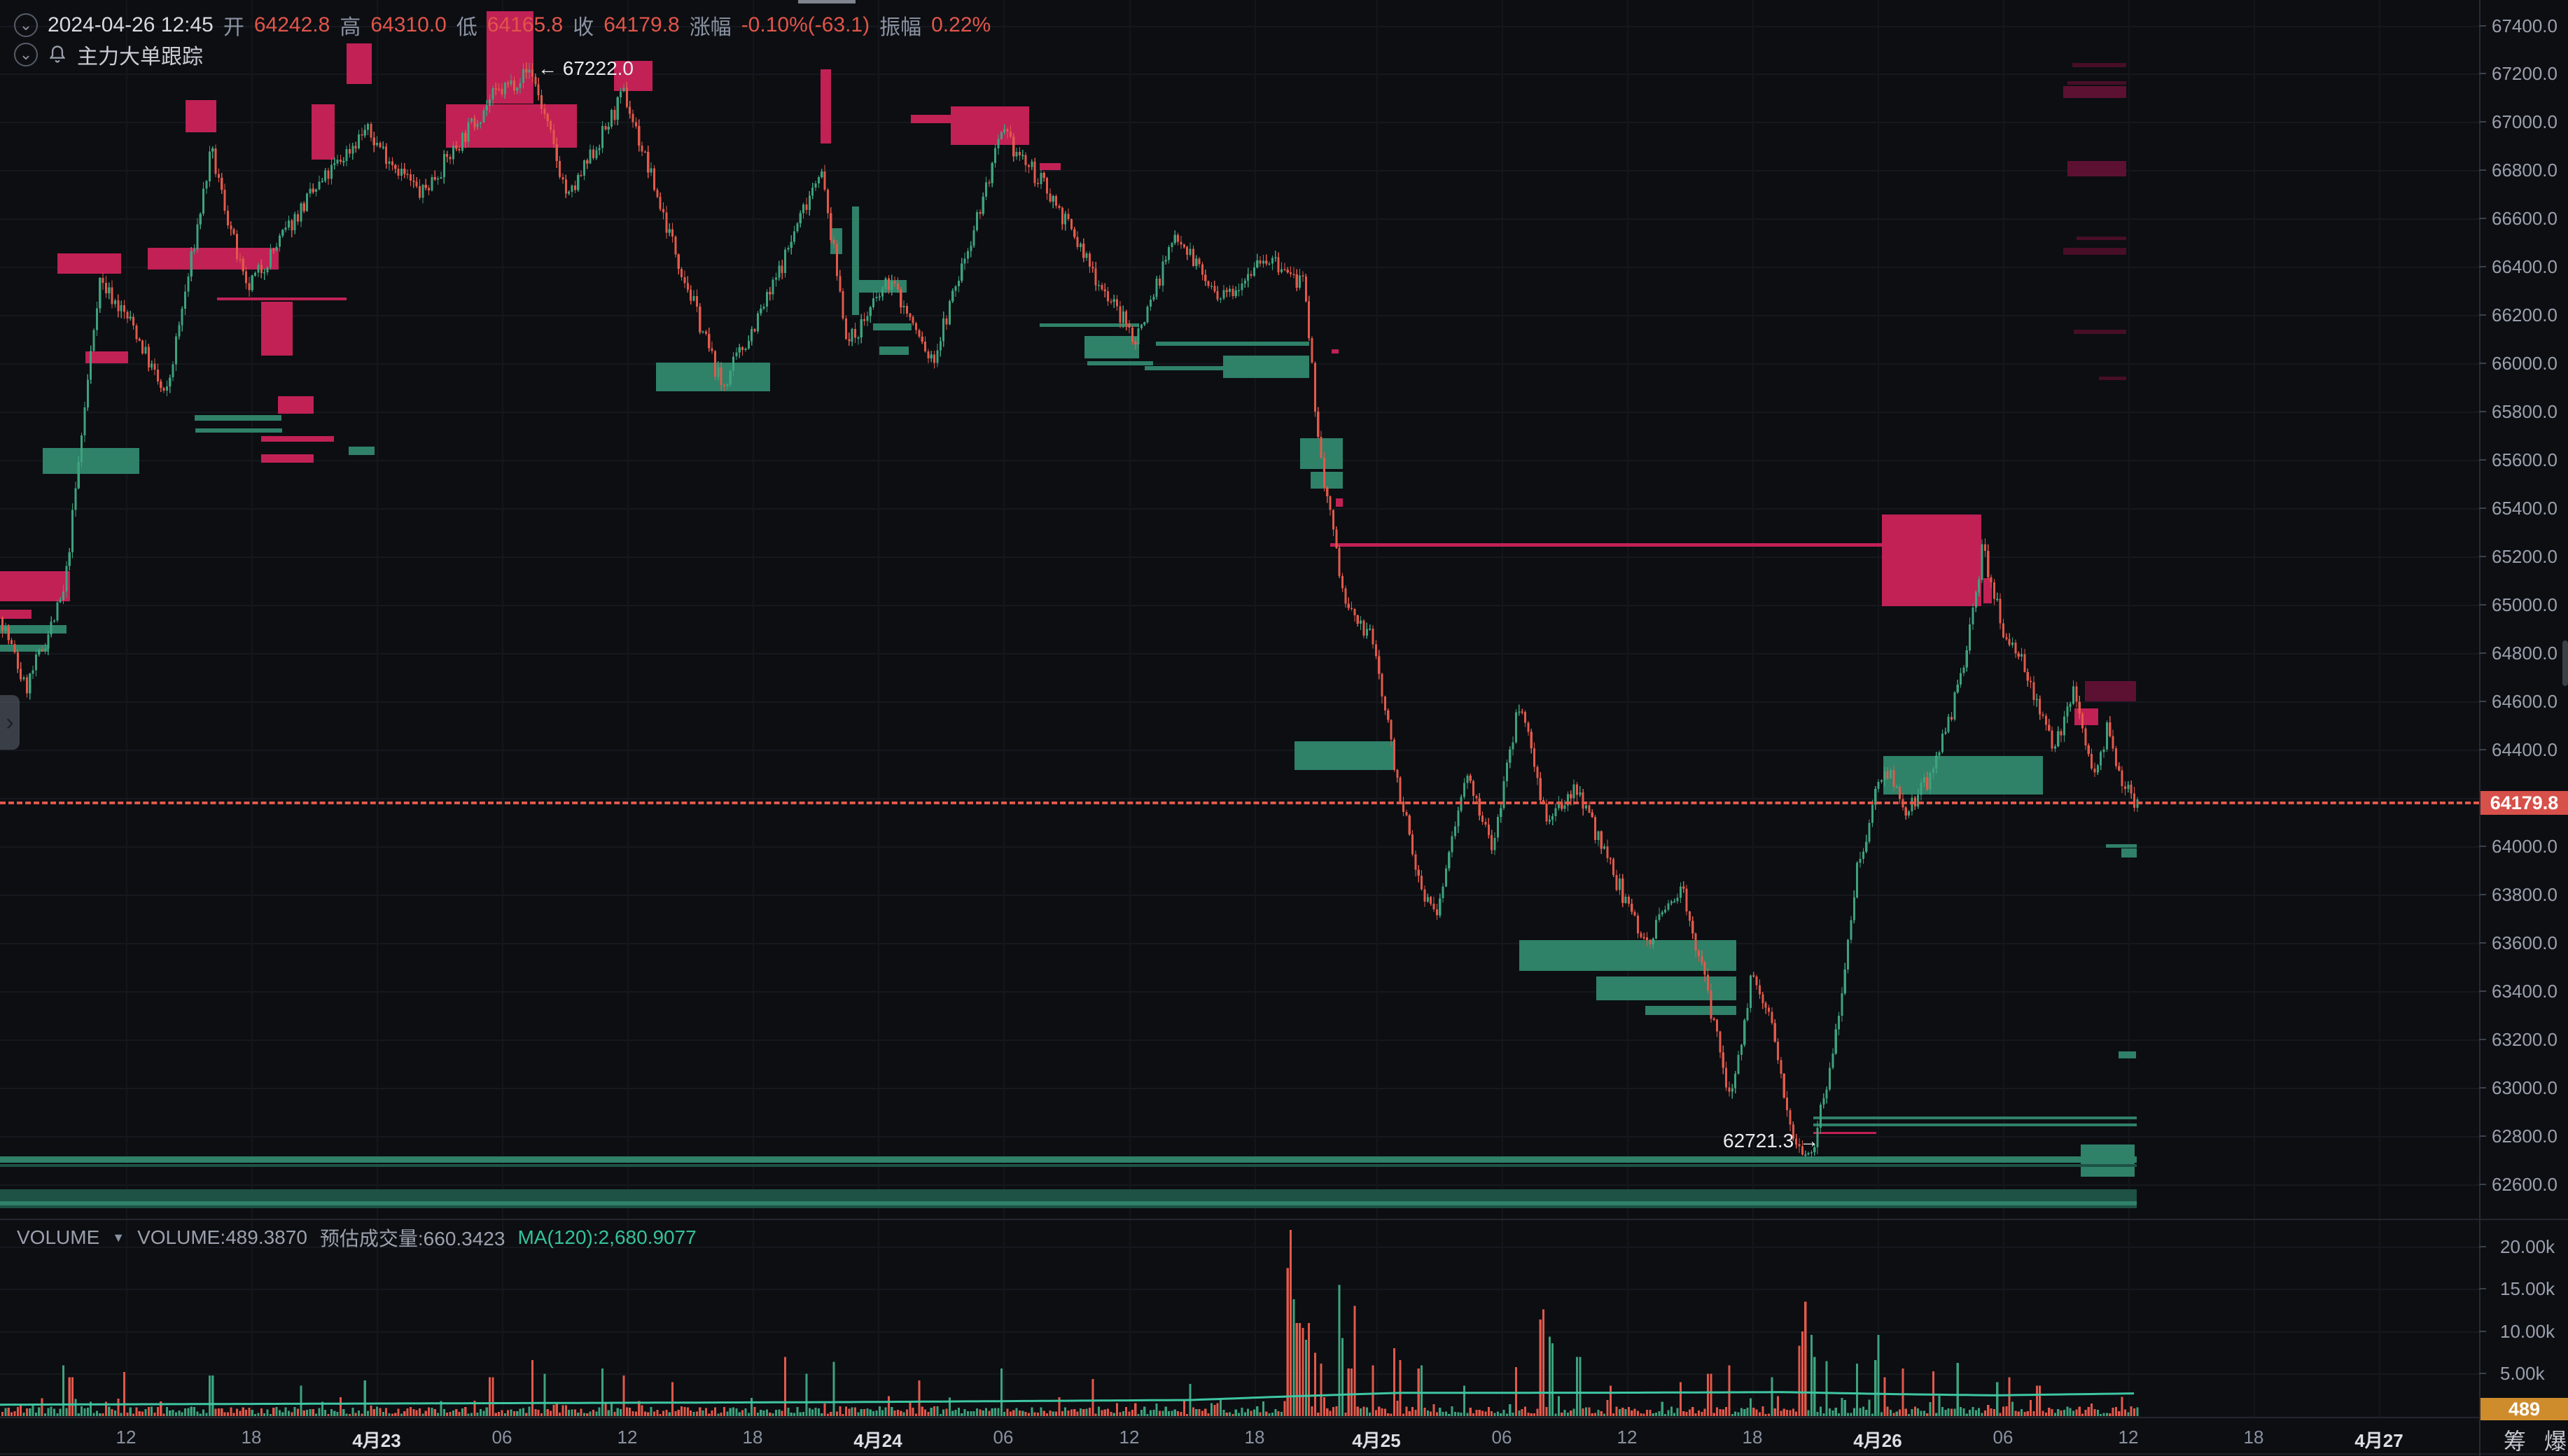  Describe the element at coordinates (1067, 1398) in the screenshot. I see `volume-ma-line` at that location.